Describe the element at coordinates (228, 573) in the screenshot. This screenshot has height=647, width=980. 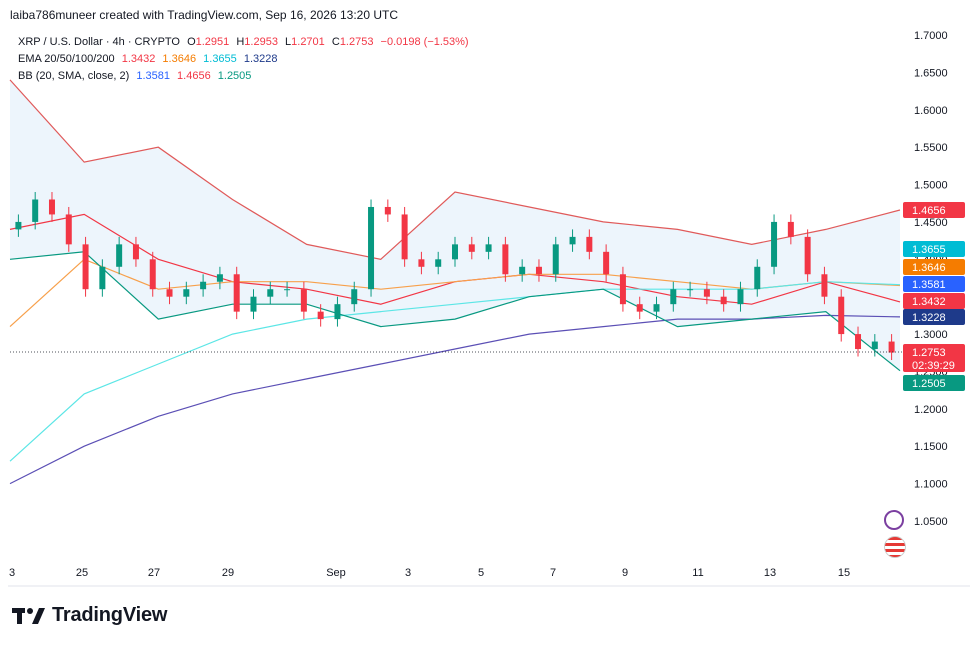
I see `time-tick-label: 29` at that location.